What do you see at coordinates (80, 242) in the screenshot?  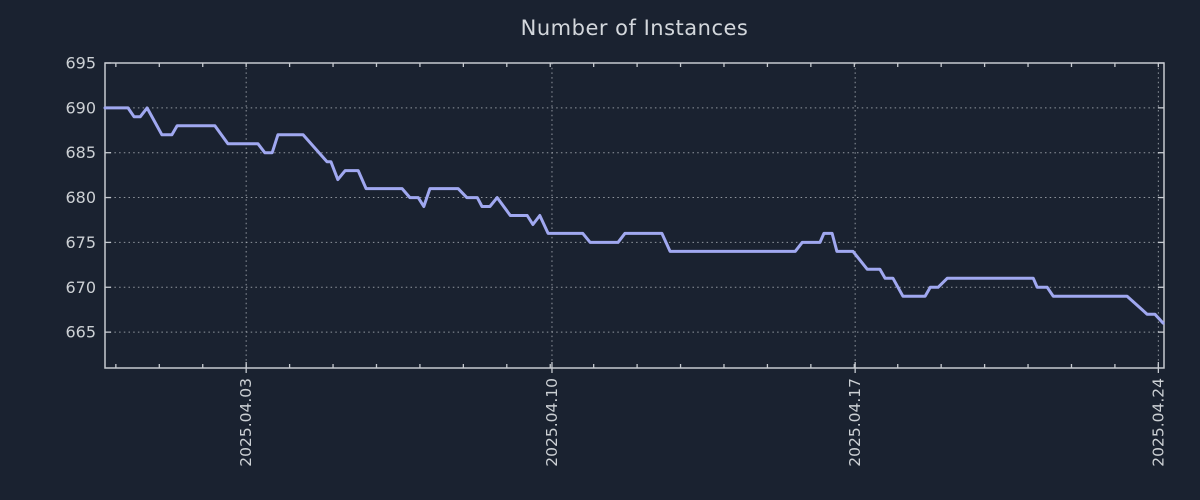 I see `y-tick-label: 675` at bounding box center [80, 242].